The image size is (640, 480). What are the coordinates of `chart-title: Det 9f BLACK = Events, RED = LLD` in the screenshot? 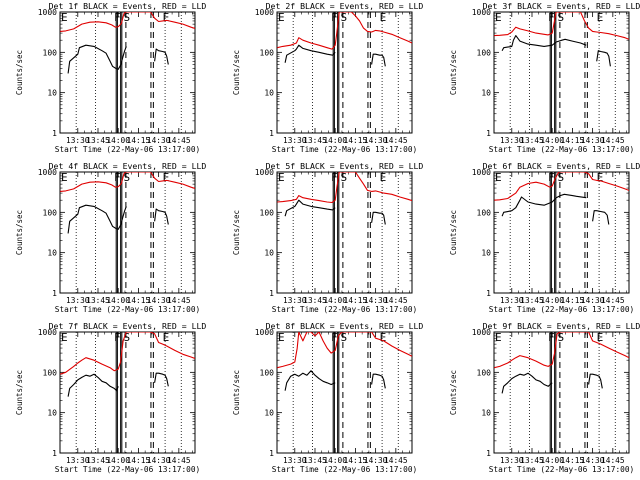 It's located at (561, 326).